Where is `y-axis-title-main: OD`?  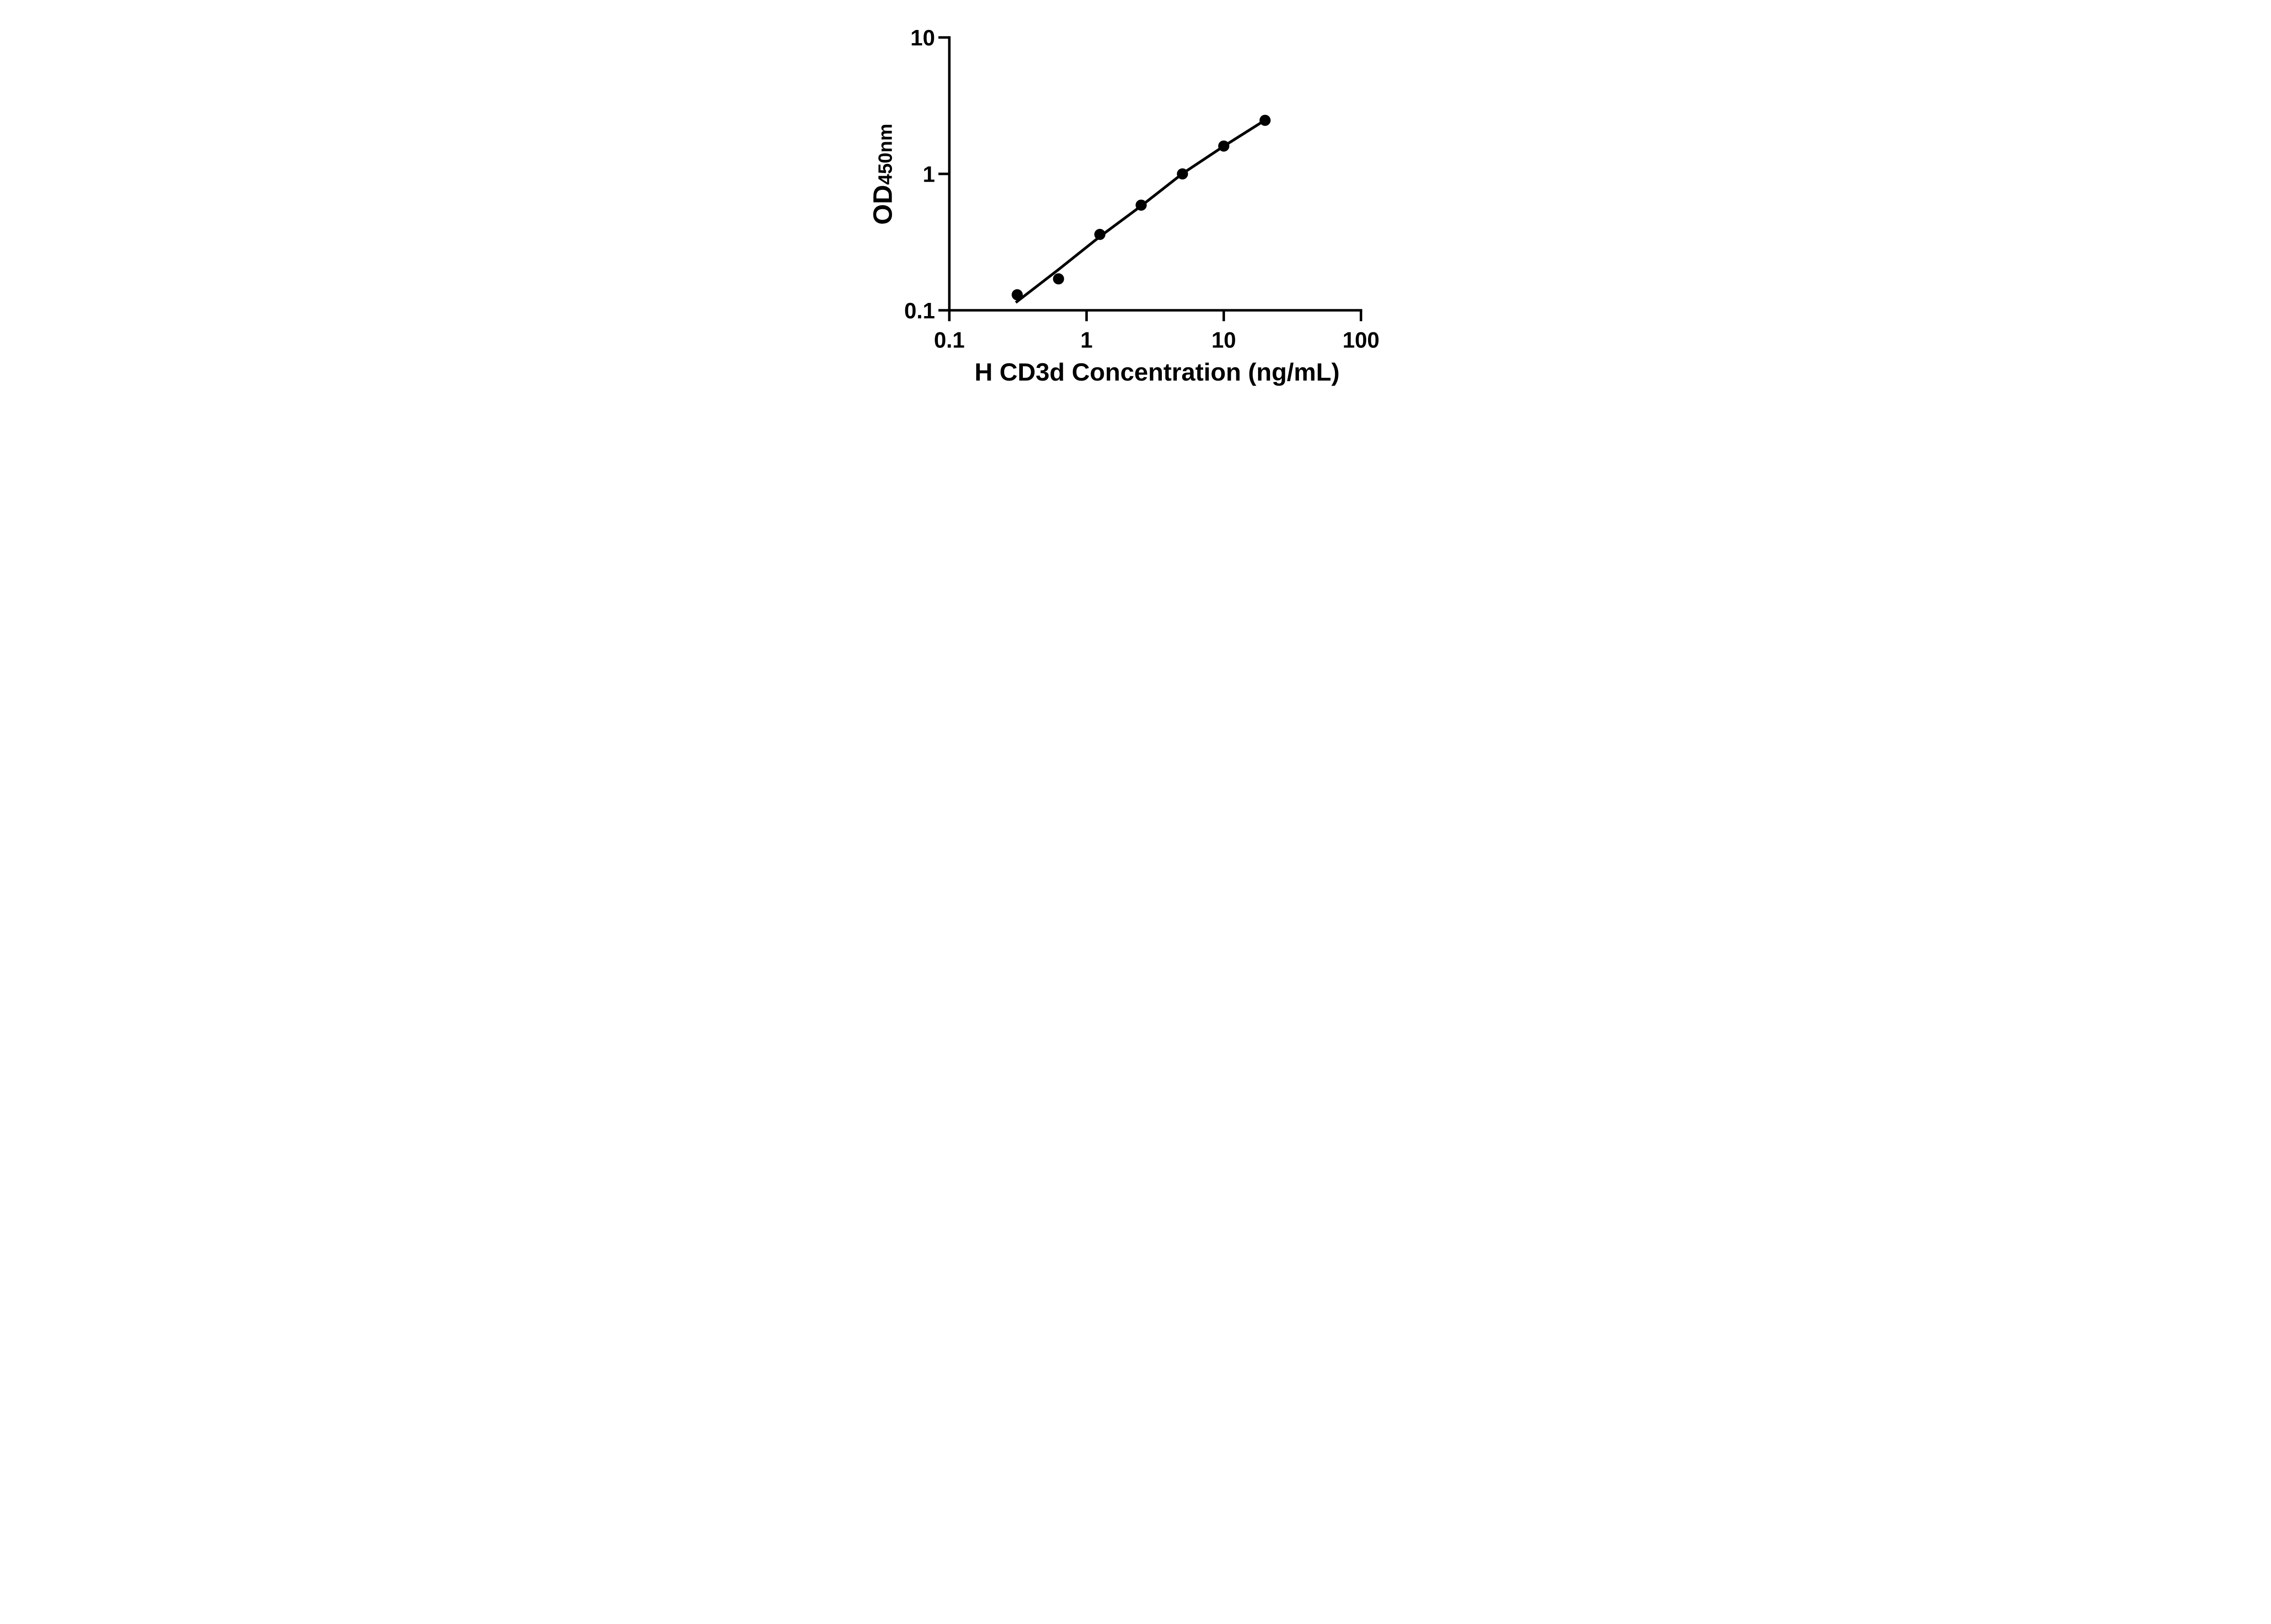
y-axis-title-main: OD is located at coordinates (883, 205).